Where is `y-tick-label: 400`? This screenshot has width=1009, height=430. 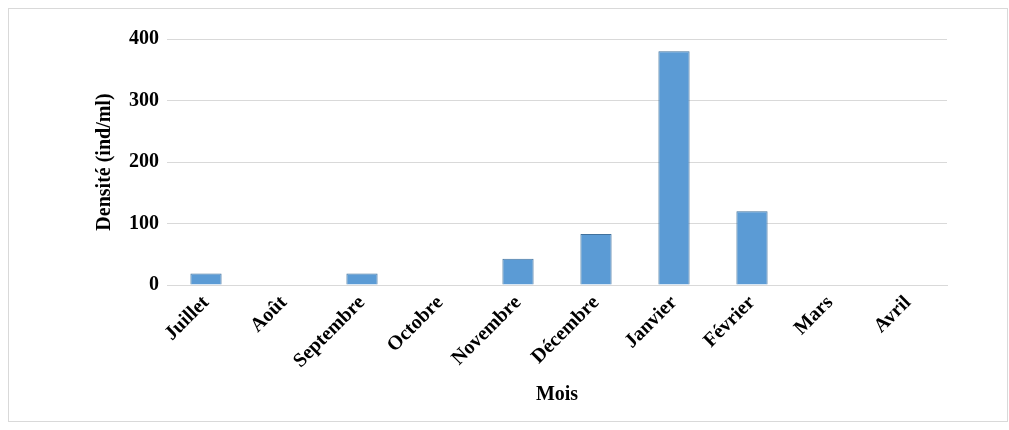
y-tick-label: 400 is located at coordinates (144, 37).